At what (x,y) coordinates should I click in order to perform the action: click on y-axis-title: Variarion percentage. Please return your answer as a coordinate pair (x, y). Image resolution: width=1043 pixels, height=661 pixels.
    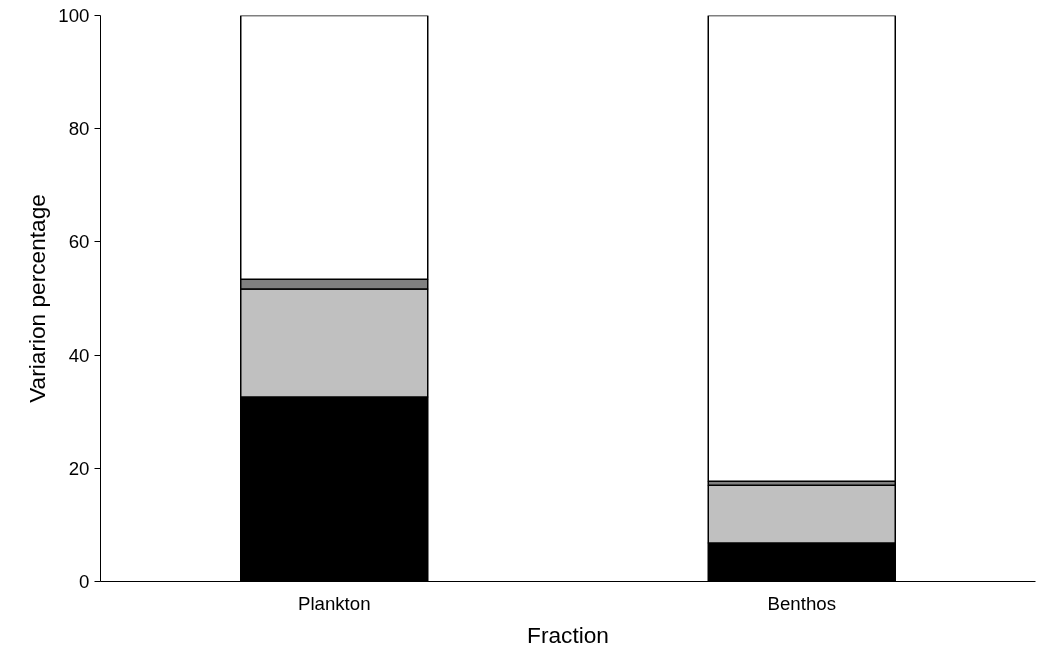
    Looking at the image, I should click on (37, 298).